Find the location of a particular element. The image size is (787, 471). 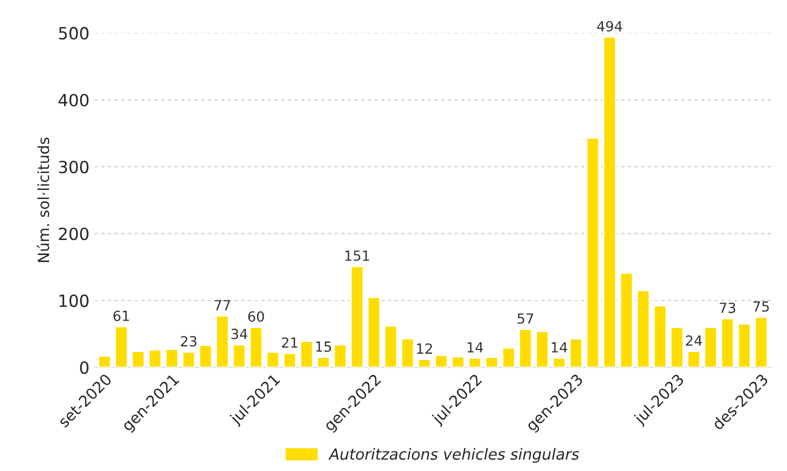

data-label: 151 is located at coordinates (357, 255).